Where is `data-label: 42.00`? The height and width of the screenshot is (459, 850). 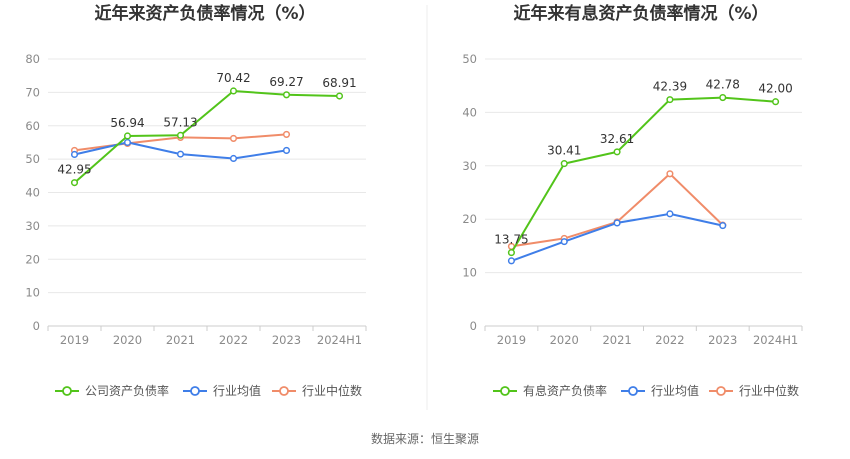
data-label: 42.00 is located at coordinates (775, 89).